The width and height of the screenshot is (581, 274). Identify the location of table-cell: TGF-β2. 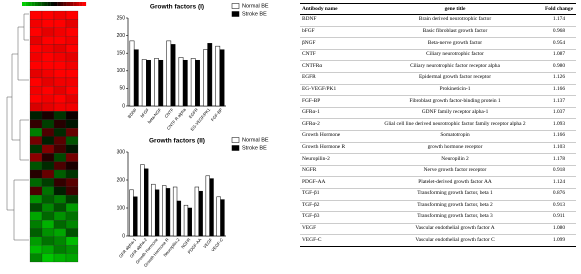
(334, 206).